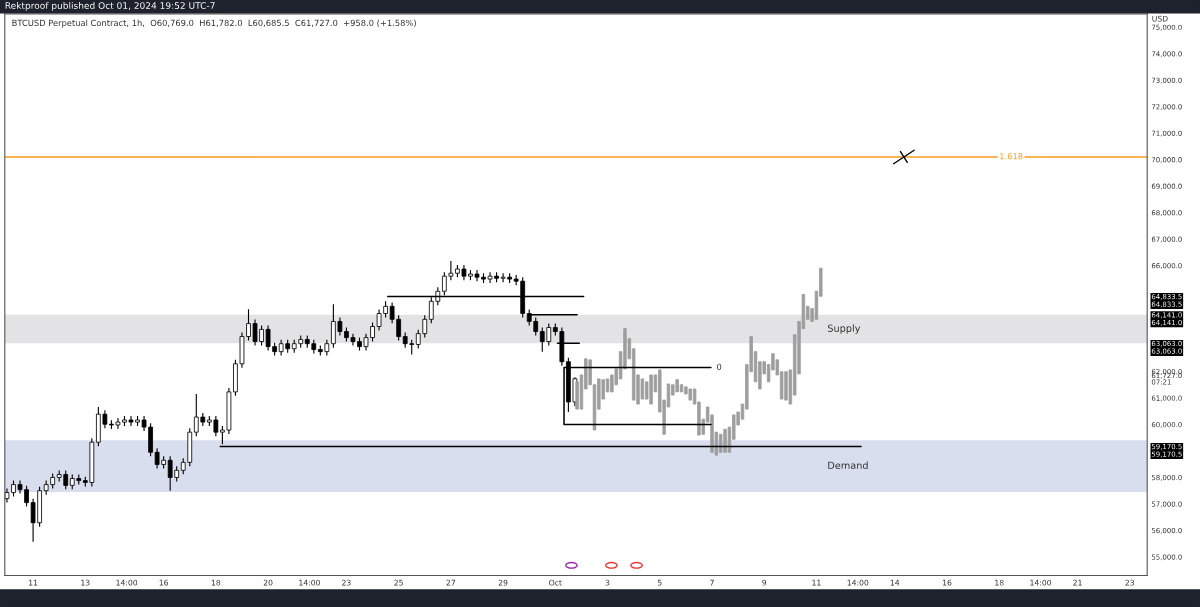 The image size is (1200, 607). Describe the element at coordinates (719, 366) in the screenshot. I see `annotation: 0` at that location.